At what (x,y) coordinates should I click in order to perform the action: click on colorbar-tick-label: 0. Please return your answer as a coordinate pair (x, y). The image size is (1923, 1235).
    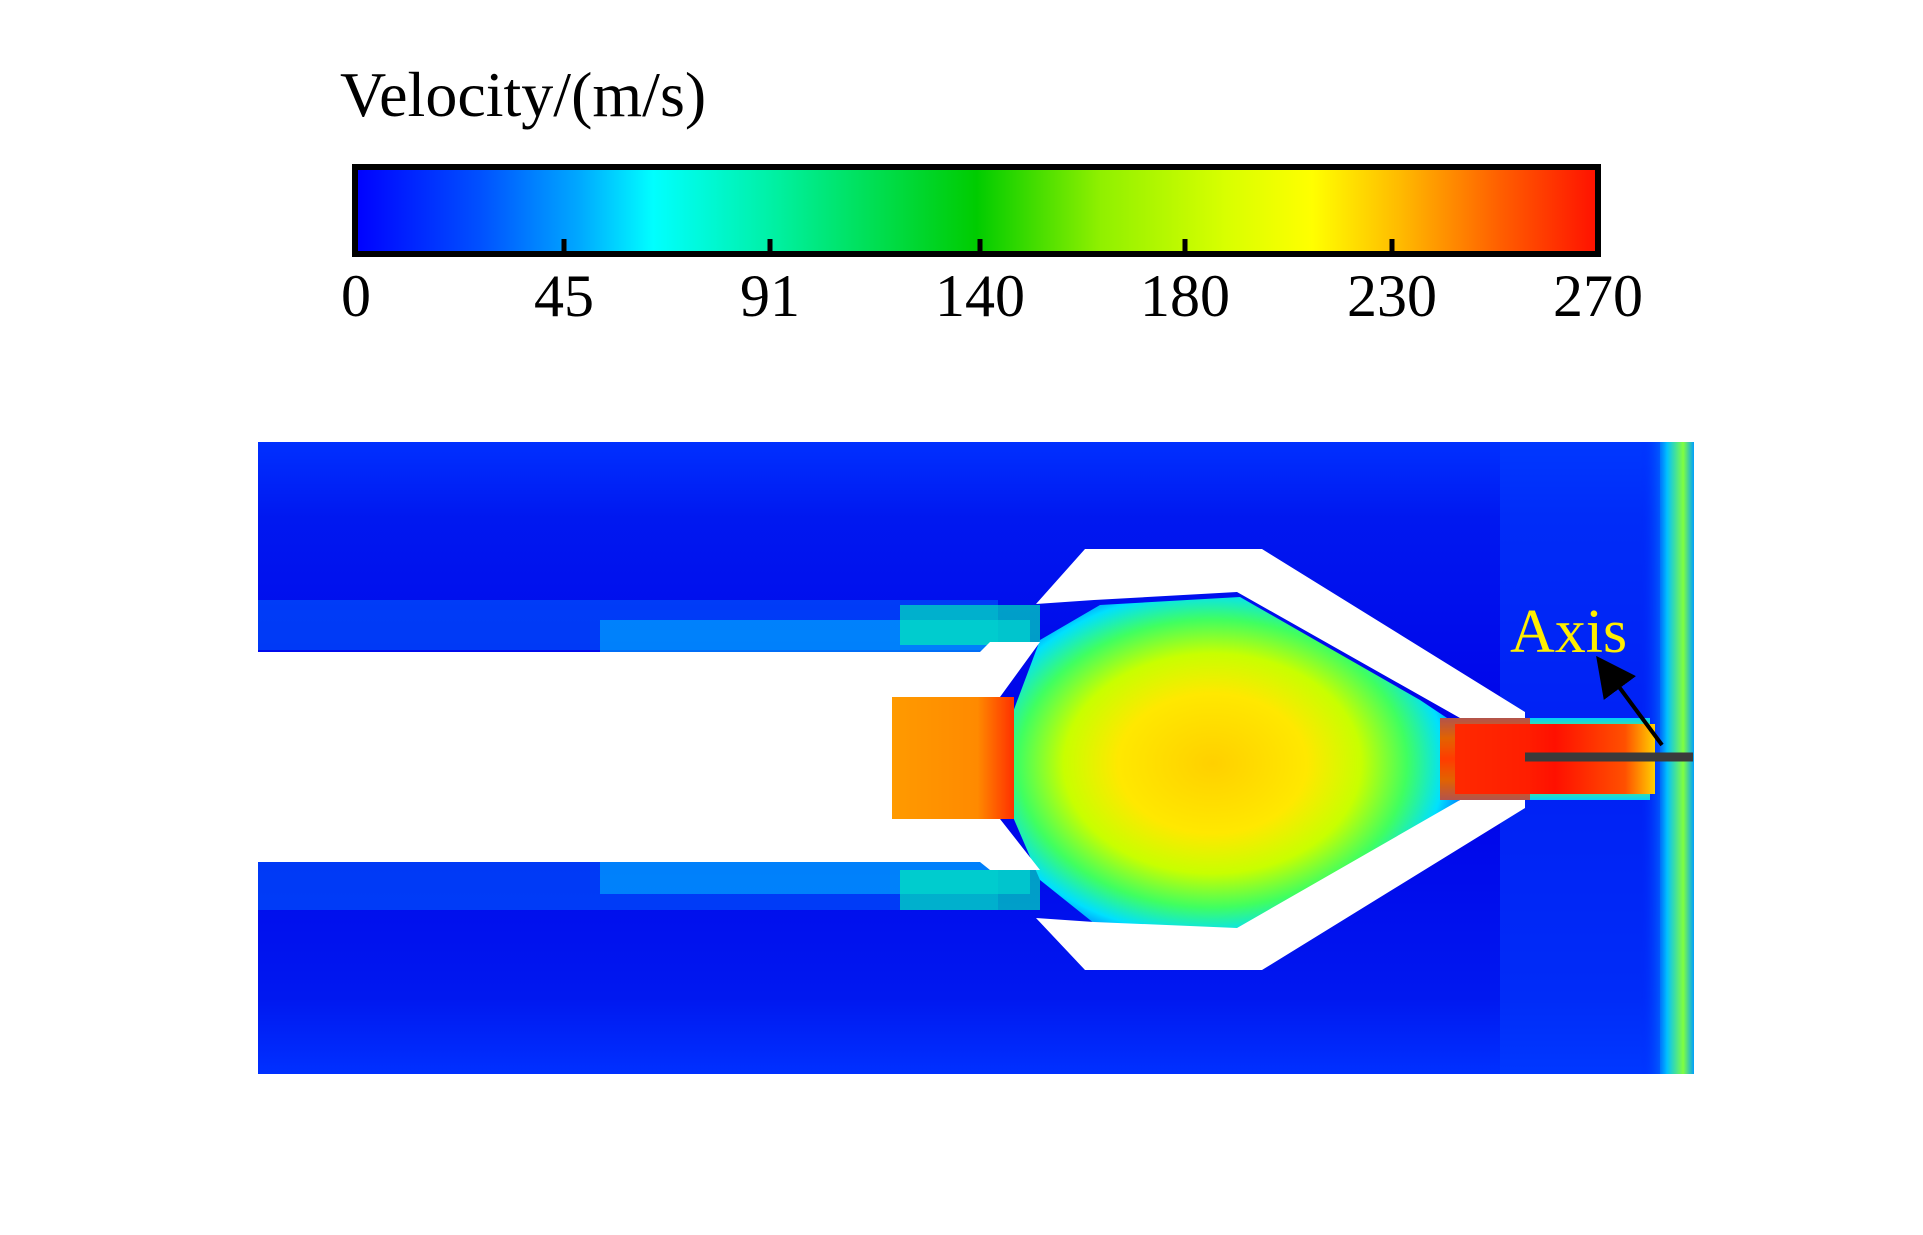
    Looking at the image, I should click on (356, 296).